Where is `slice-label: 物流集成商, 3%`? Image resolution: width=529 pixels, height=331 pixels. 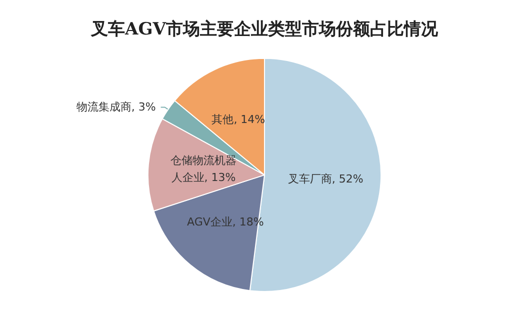
slice-label: 物流集成商, 3% is located at coordinates (116, 107).